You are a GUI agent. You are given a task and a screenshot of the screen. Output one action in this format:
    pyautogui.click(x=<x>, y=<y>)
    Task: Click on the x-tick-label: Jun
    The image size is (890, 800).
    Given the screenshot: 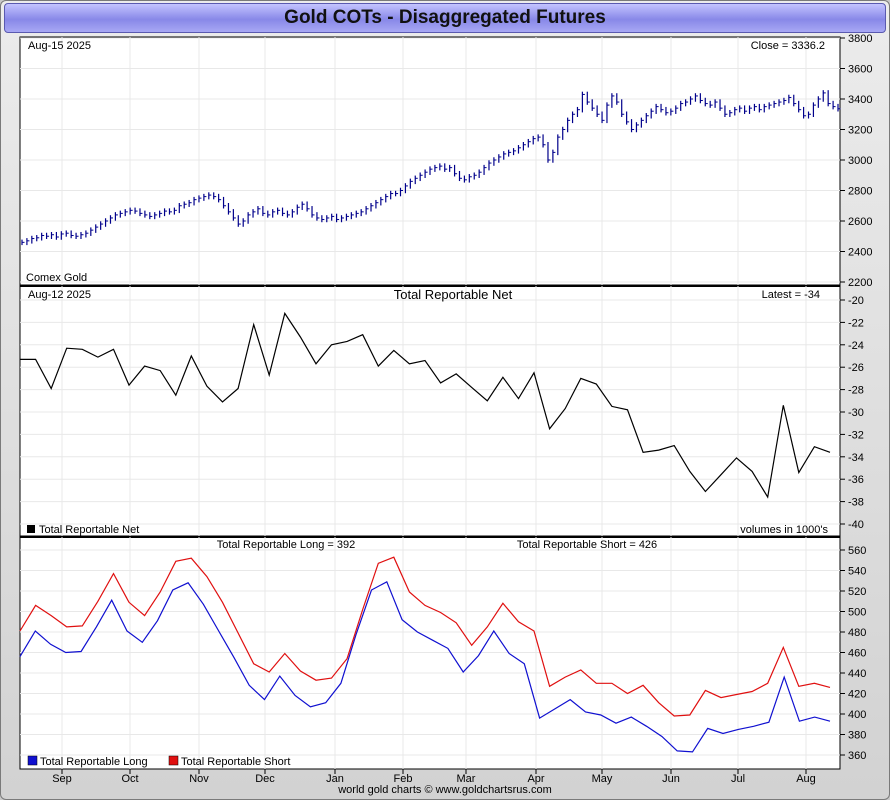 What is the action you would take?
    pyautogui.click(x=671, y=779)
    